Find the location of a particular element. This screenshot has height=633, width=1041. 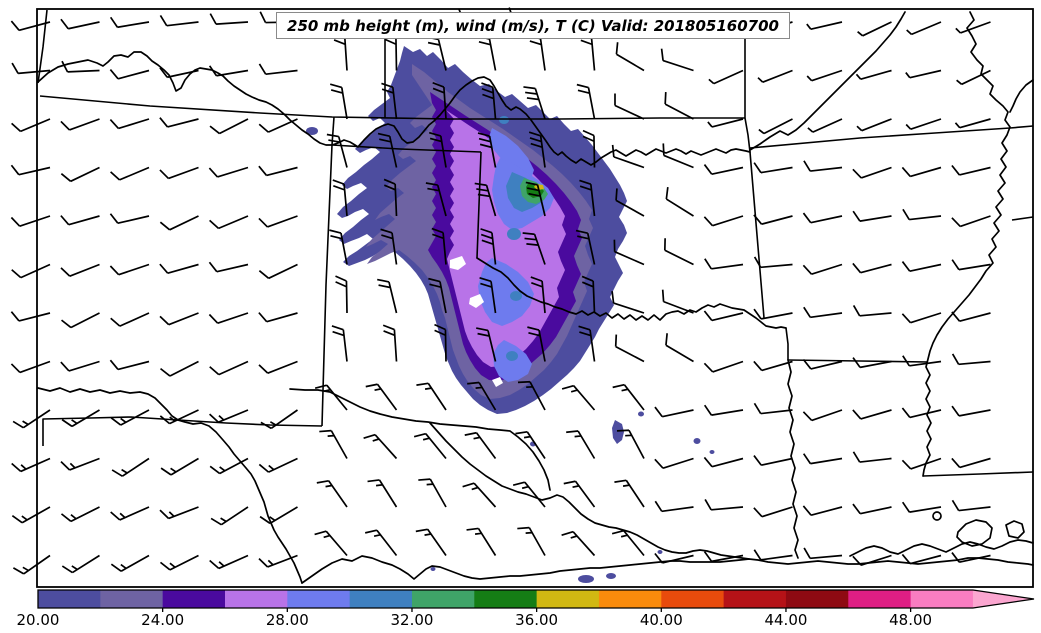

colorbar-tick-label: 20.00 is located at coordinates (38, 620).